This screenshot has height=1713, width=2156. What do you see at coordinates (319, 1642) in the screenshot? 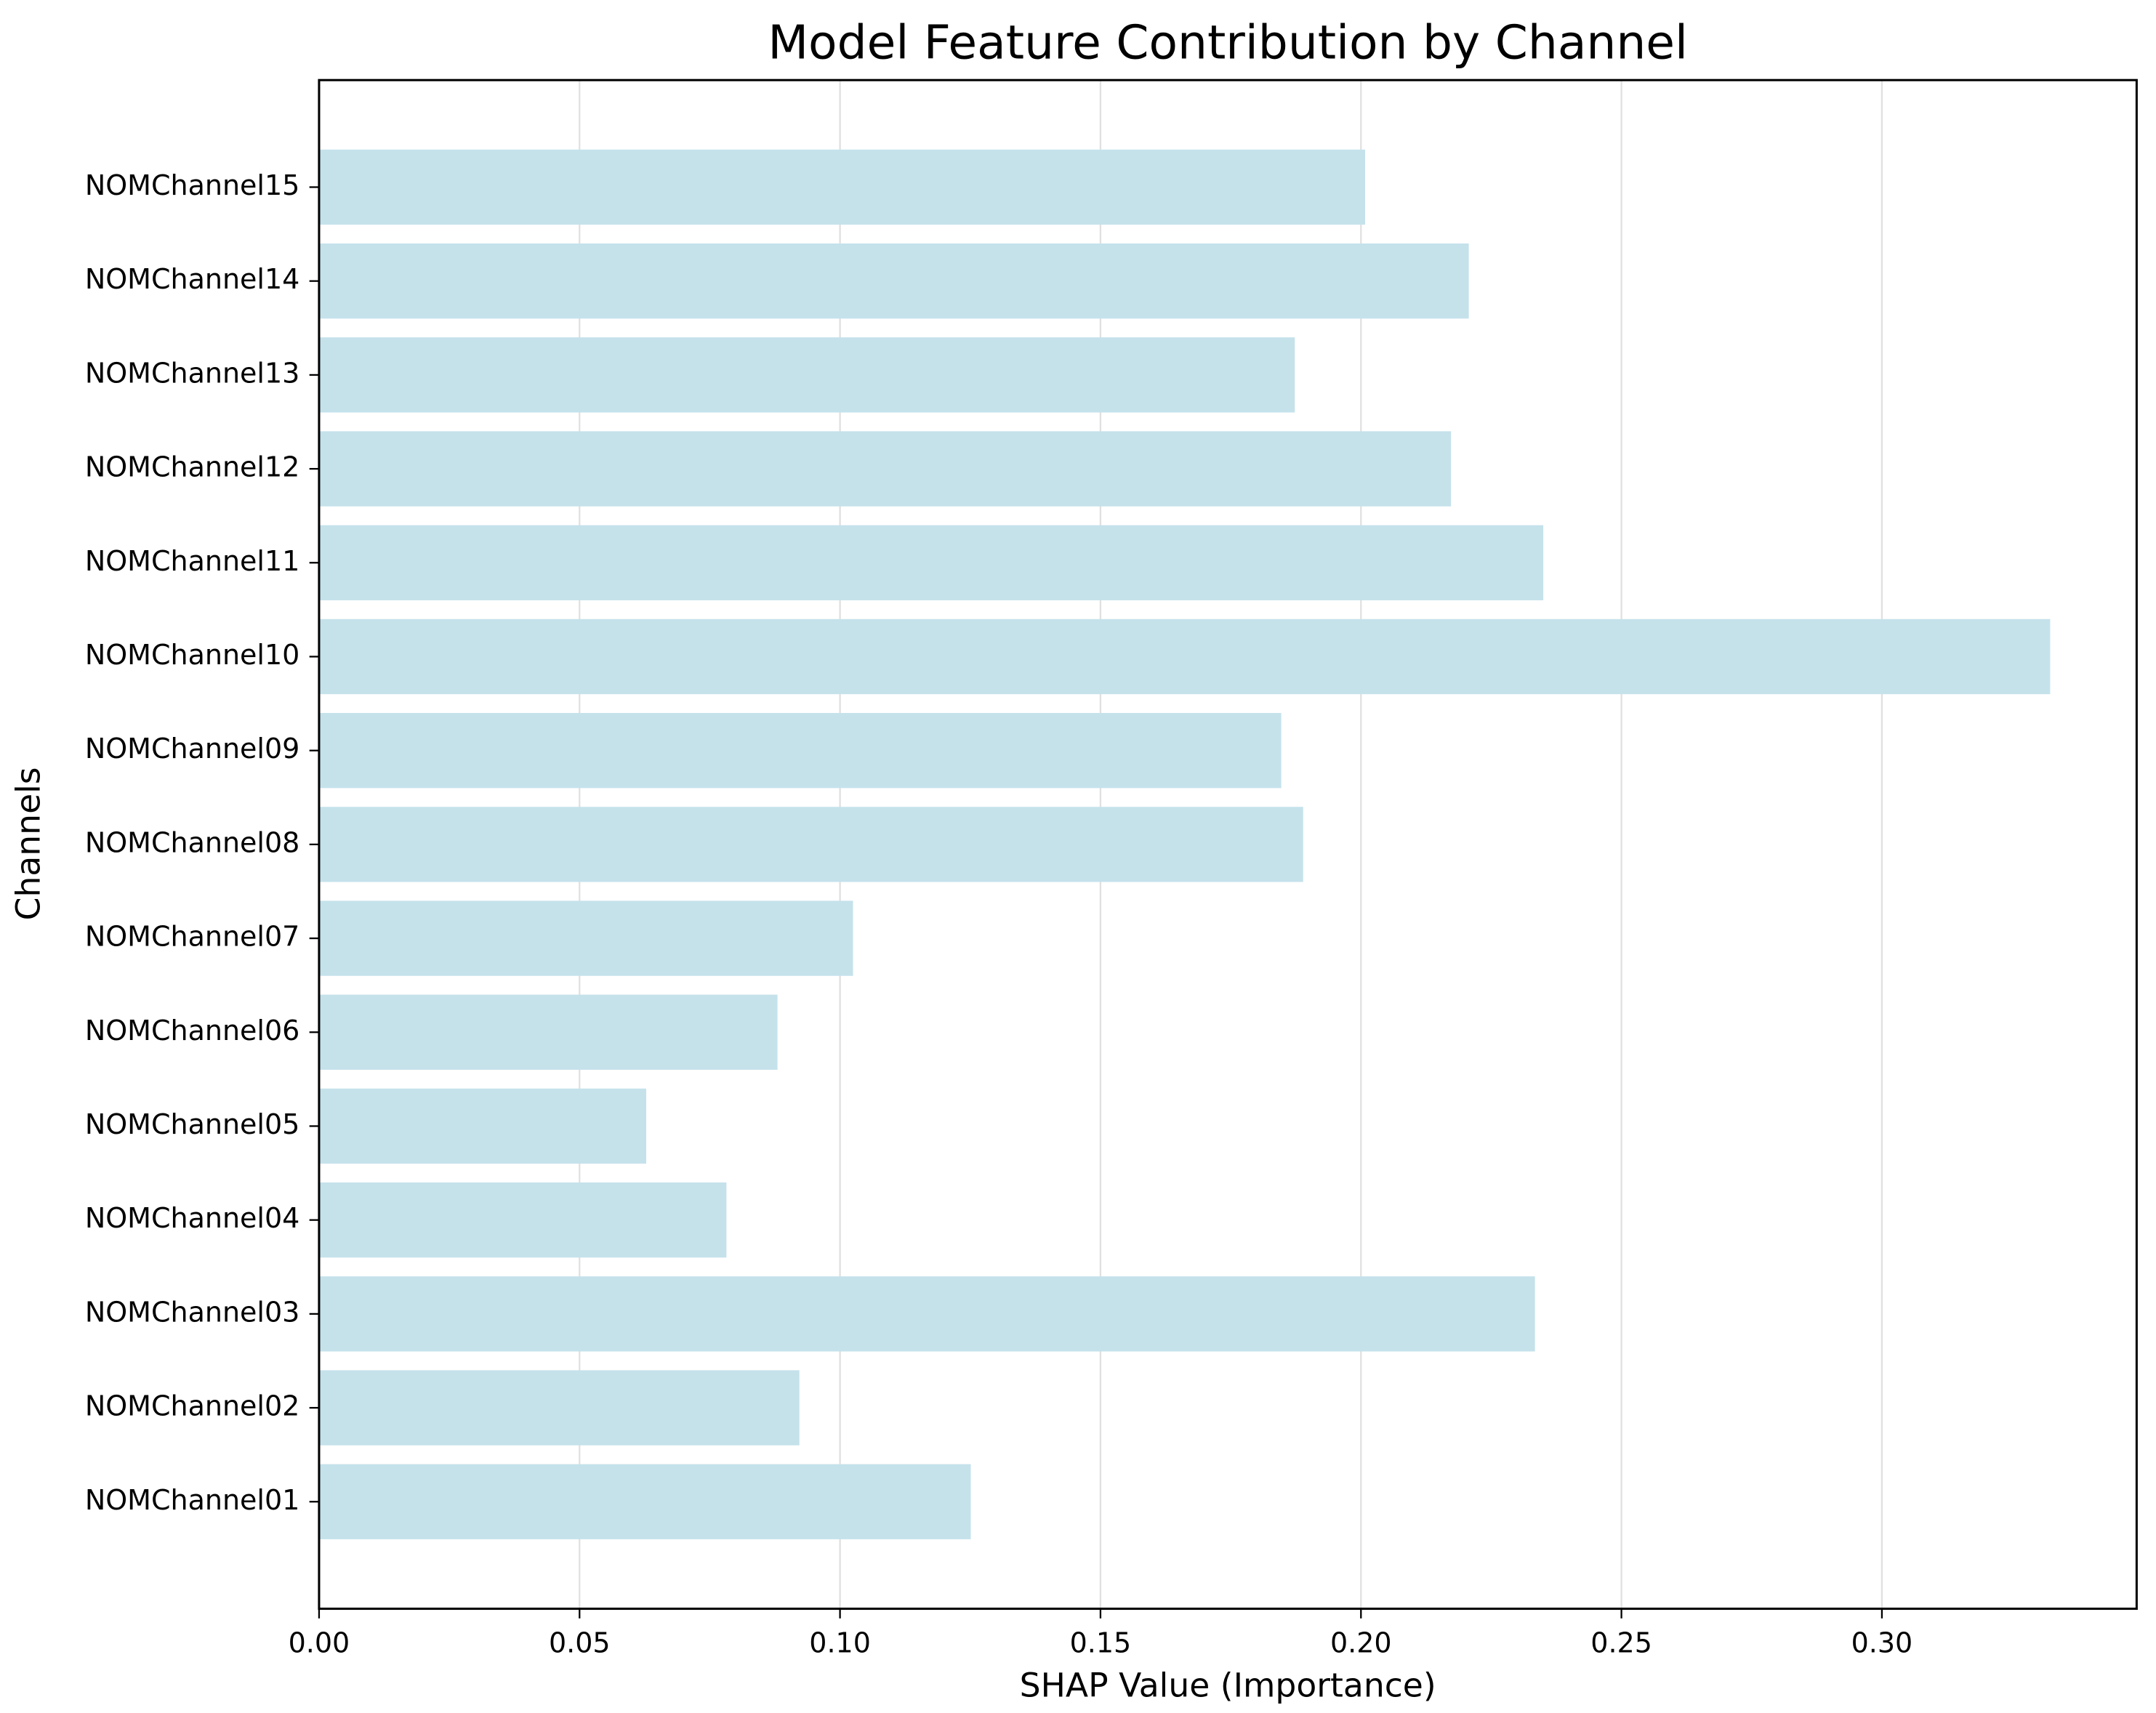
I see `x-tick-label: 0.00` at bounding box center [319, 1642].